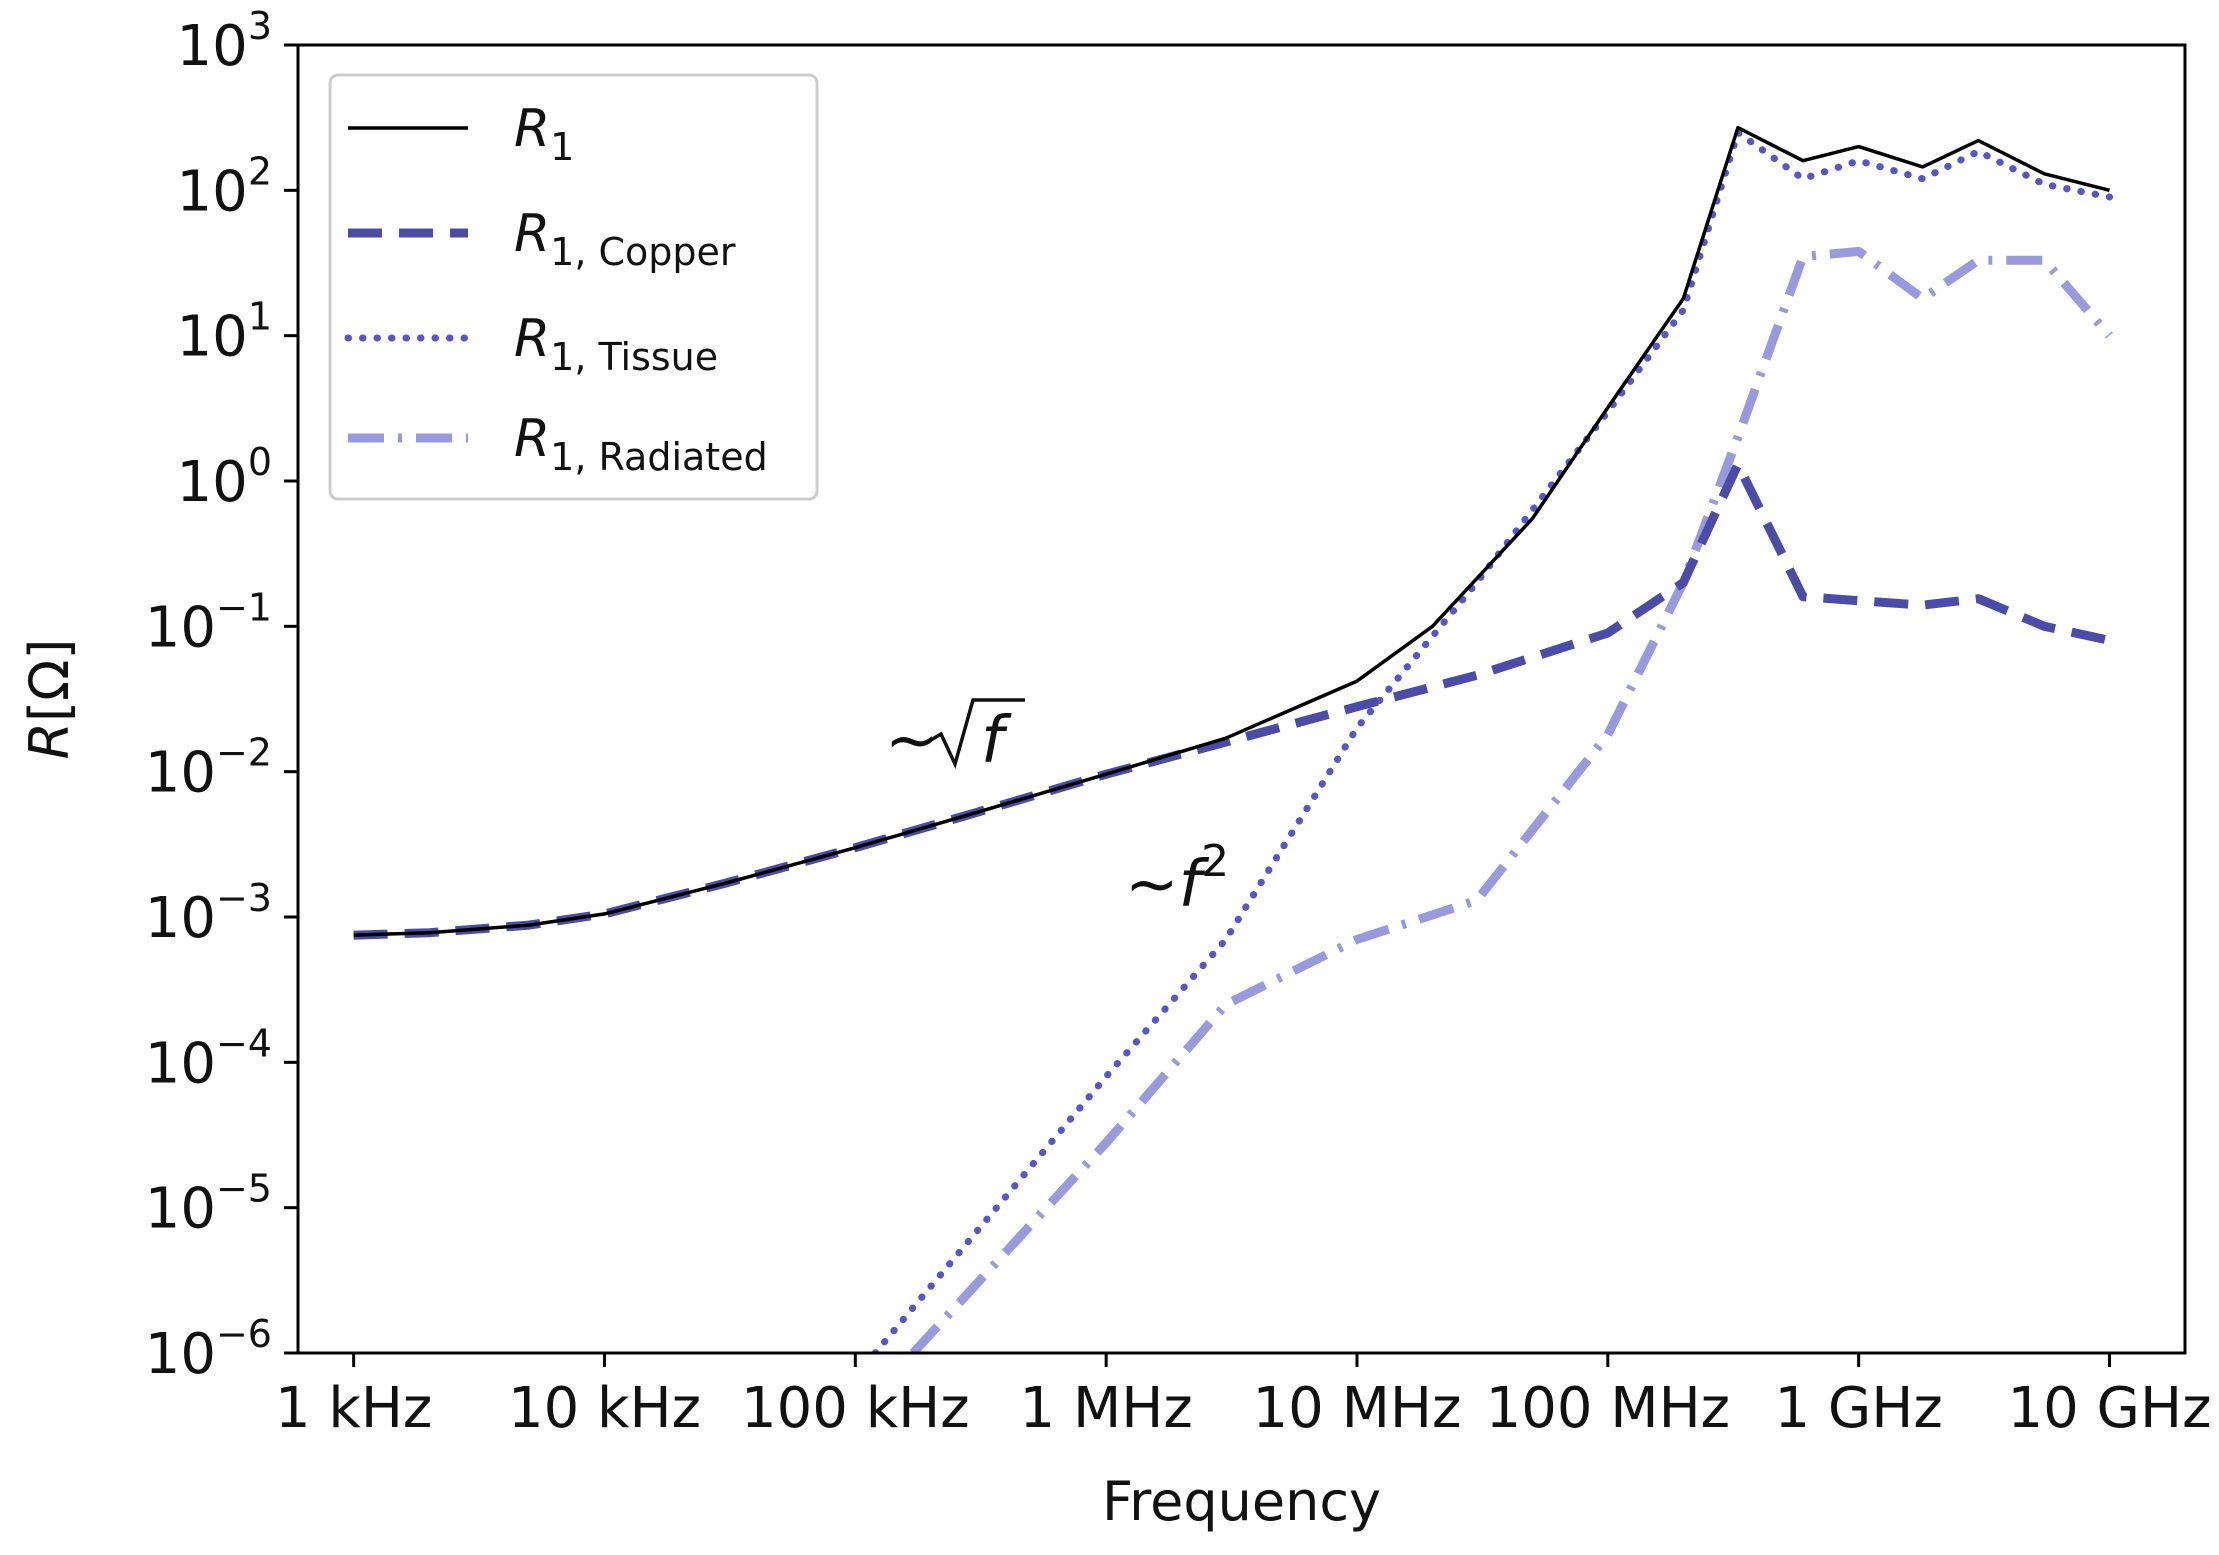 This screenshot has height=1555, width=2219. I want to click on y-tick-label: 10⁻⁴, so click(208, 1058).